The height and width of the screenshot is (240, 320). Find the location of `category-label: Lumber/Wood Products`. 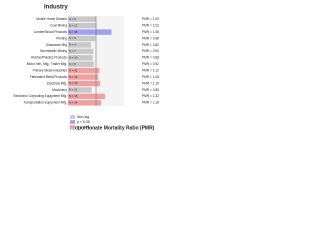

category-label: Lumber/Wood Products is located at coordinates (51, 32).